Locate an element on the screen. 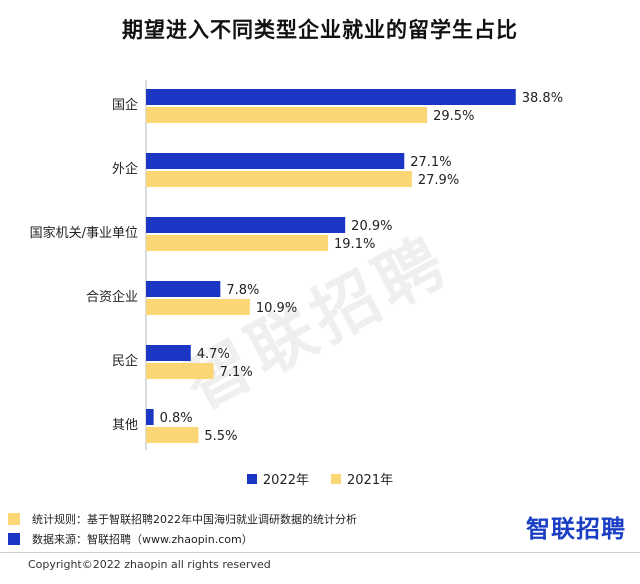 Image resolution: width=640 pixels, height=584 pixels. bar-value-label: 38.8% is located at coordinates (542, 98).